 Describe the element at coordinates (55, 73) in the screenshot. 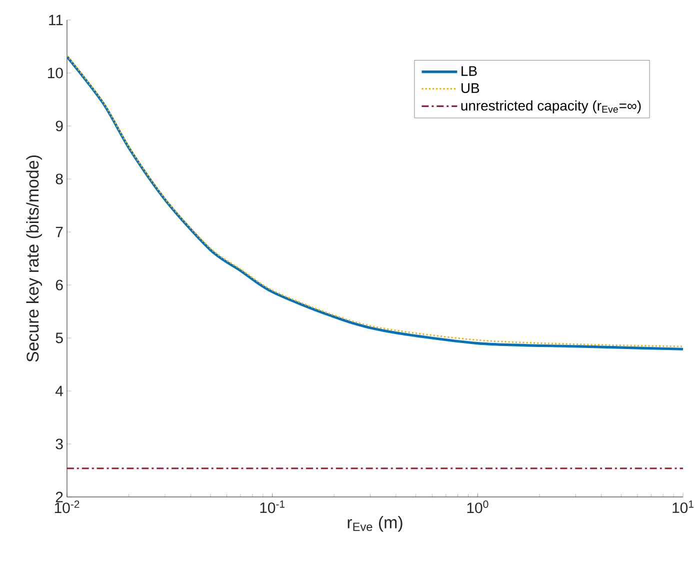

I see `y-tick-label: 10` at that location.